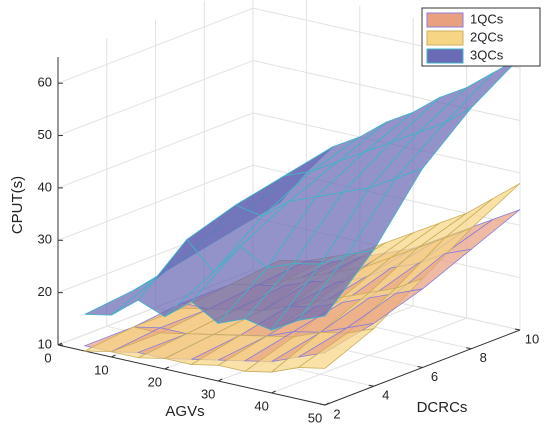 The width and height of the screenshot is (550, 426). I want to click on y-axis-label: DCRCs, so click(442, 407).